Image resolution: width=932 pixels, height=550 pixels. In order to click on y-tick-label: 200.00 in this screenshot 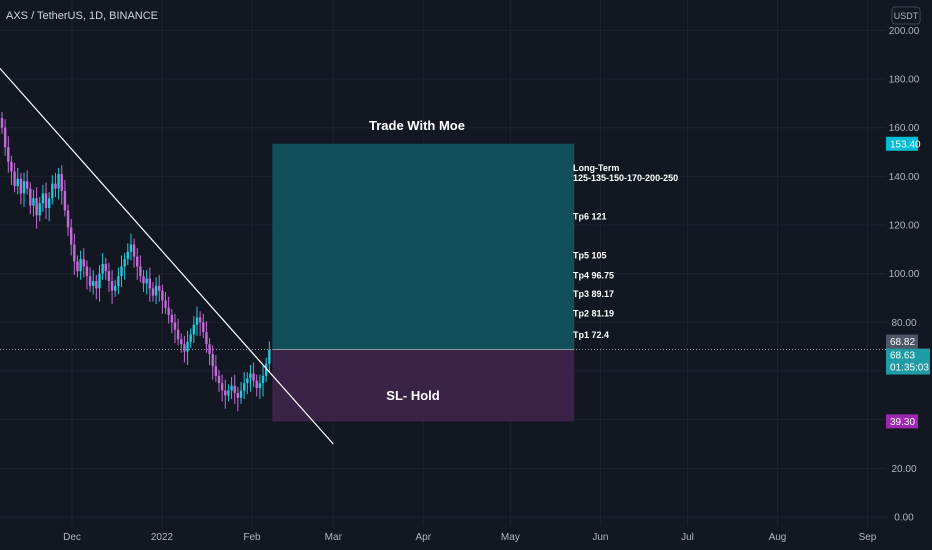, I will do `click(904, 31)`.